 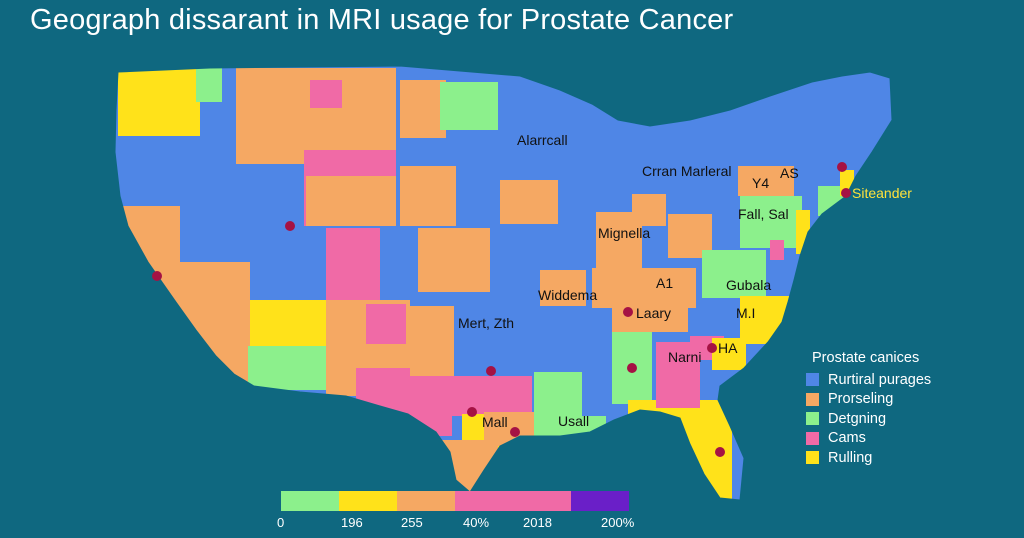 I want to click on legend-label: Detgning, so click(x=857, y=418).